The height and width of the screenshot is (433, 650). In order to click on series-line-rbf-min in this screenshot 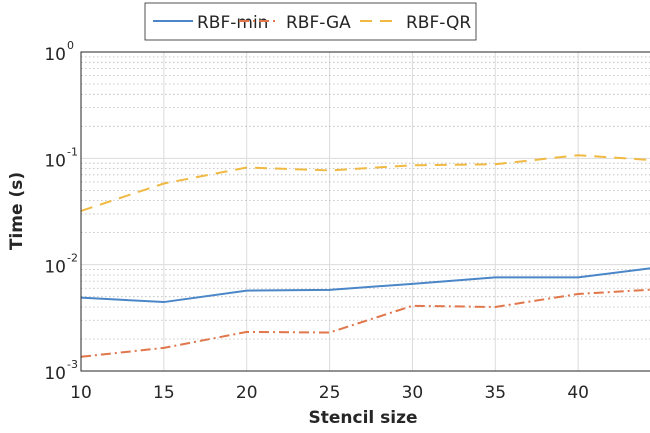, I will do `click(365, 285)`.